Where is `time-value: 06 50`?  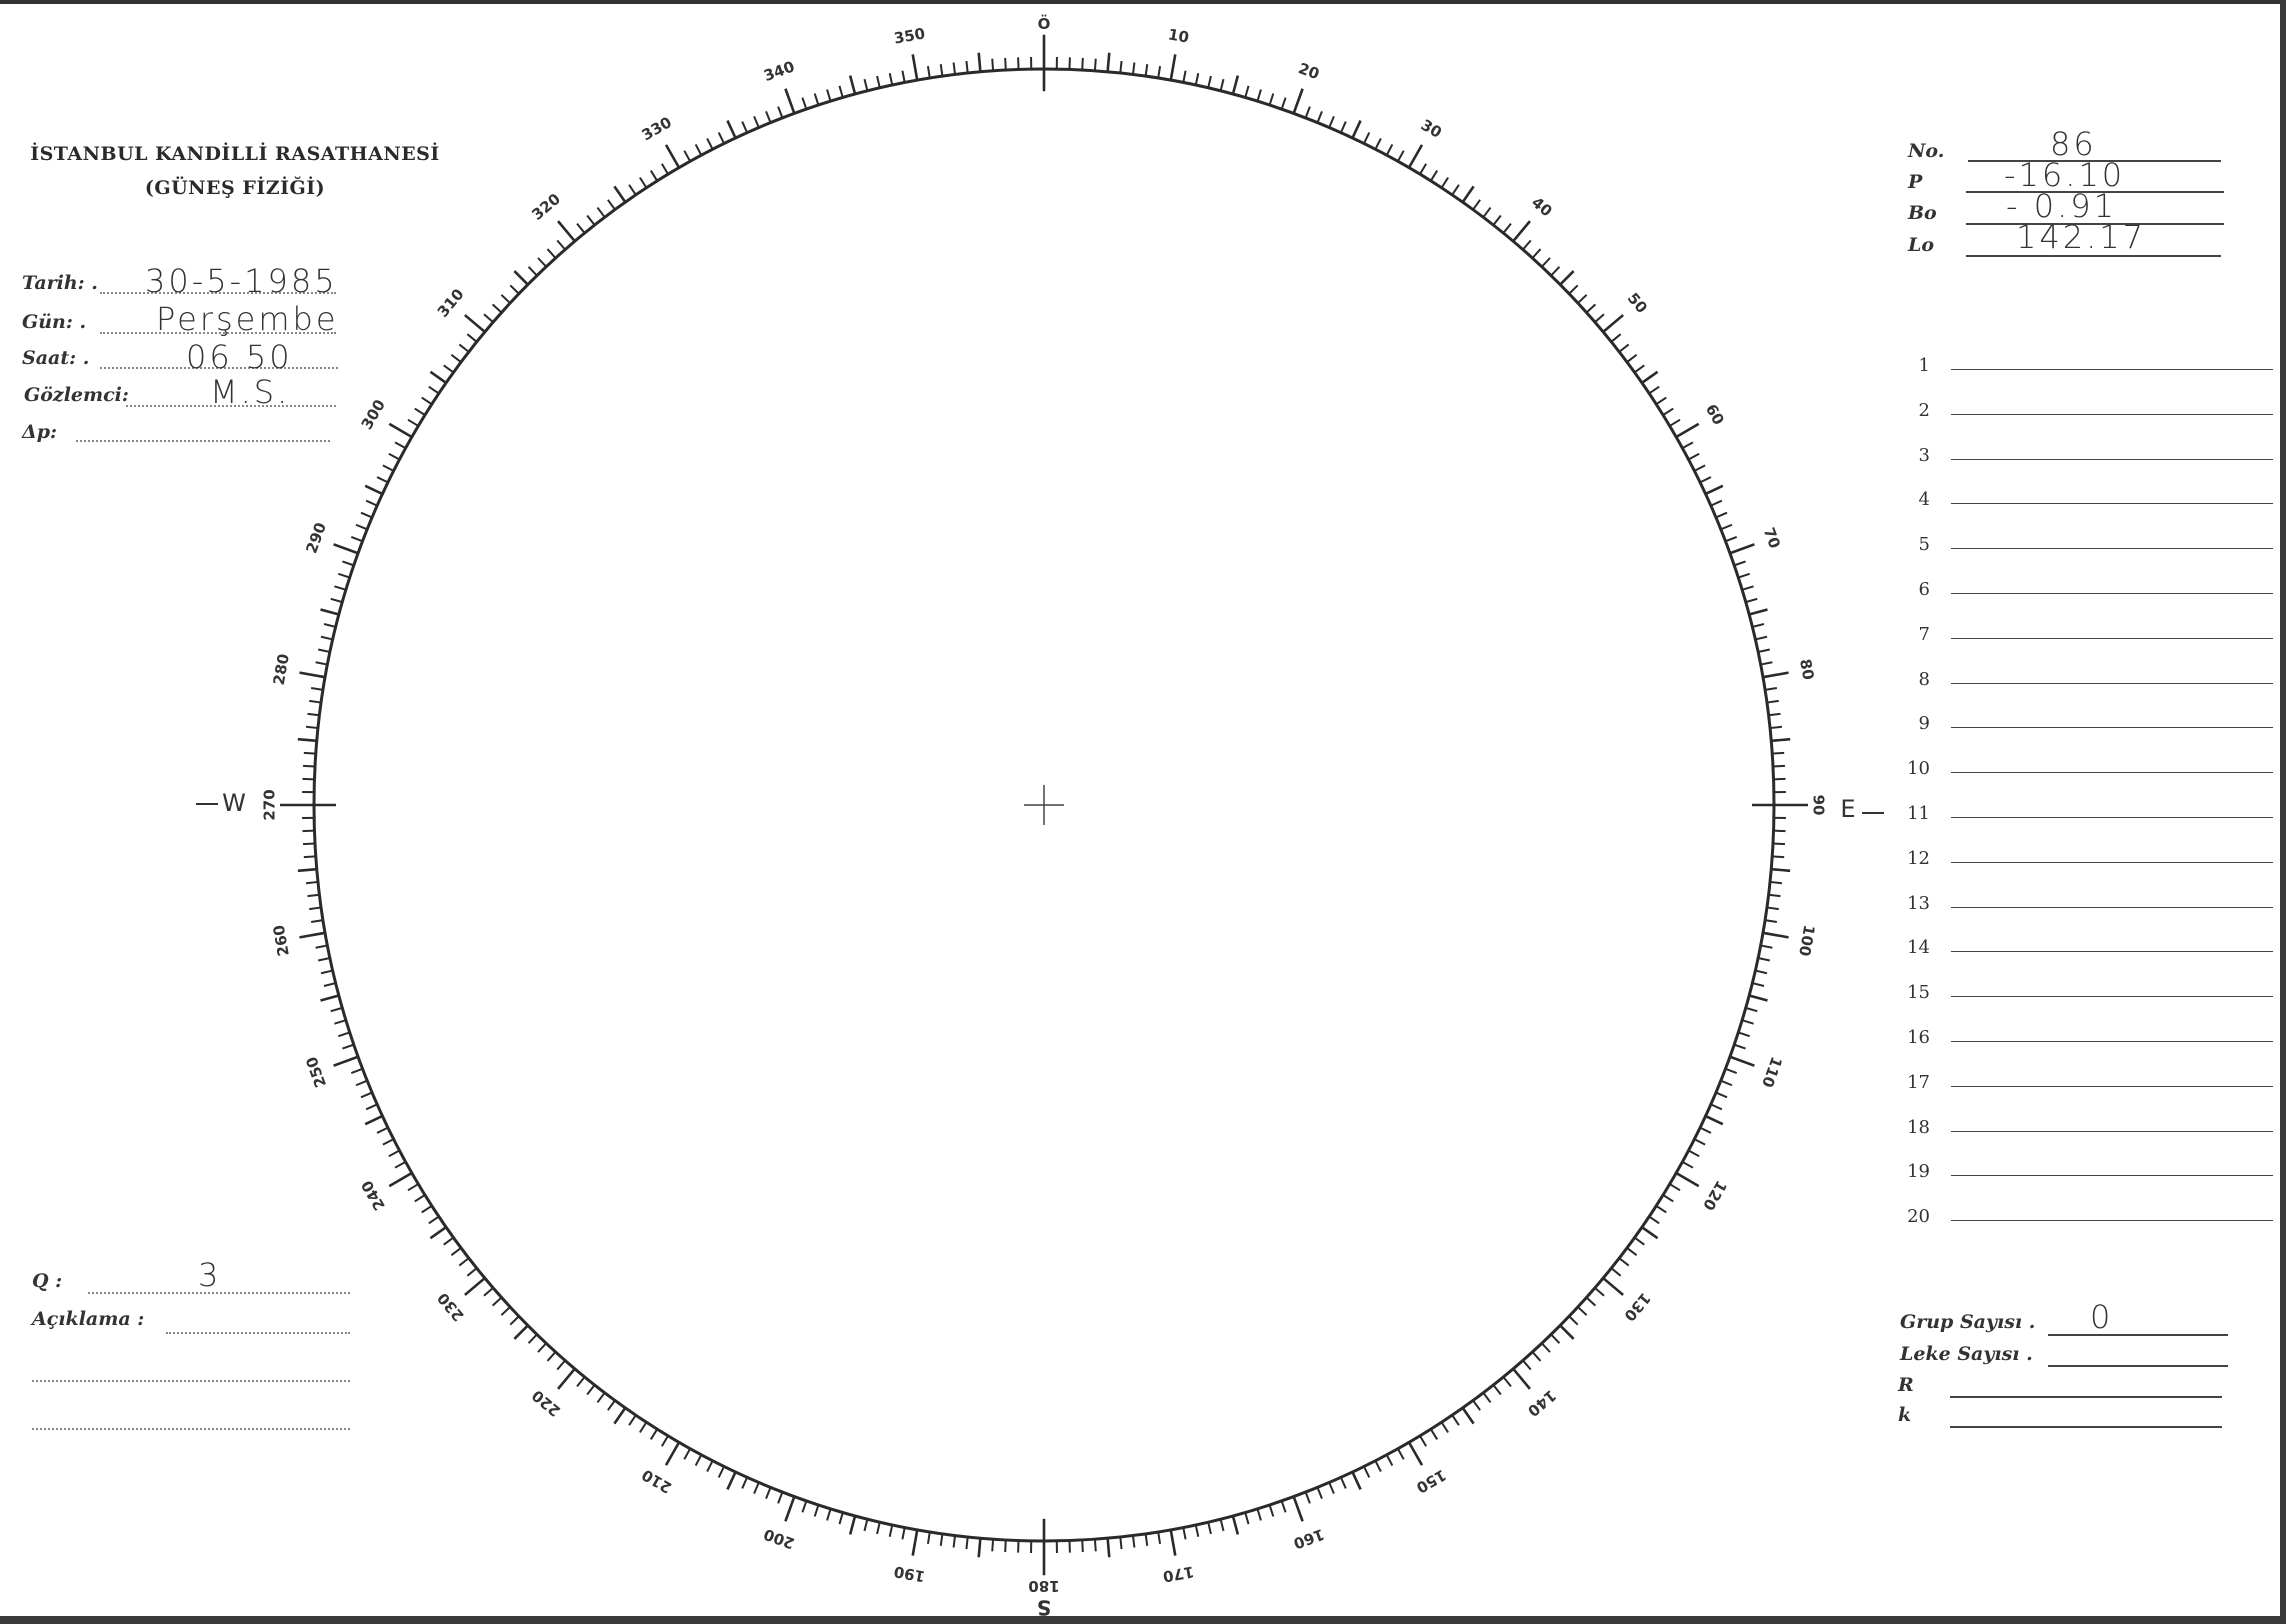 time-value: 06 50 is located at coordinates (239, 357).